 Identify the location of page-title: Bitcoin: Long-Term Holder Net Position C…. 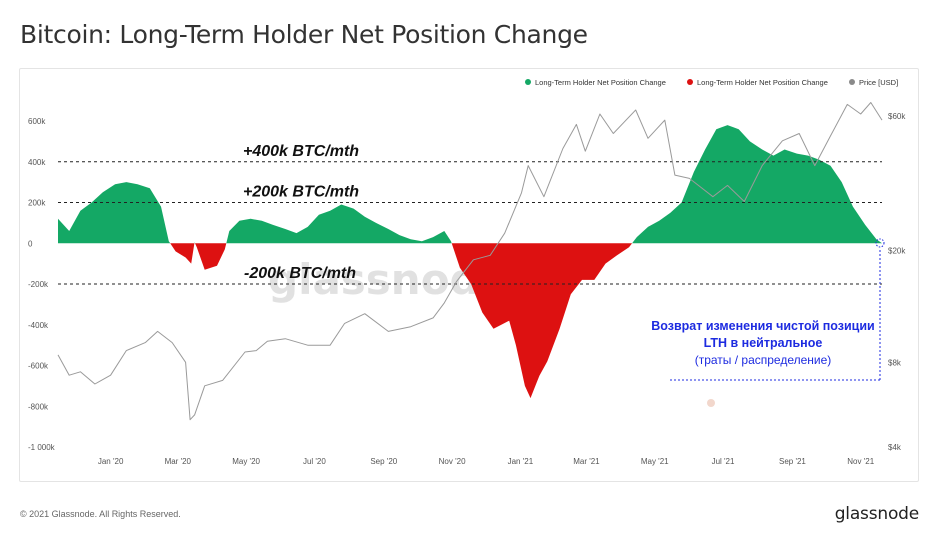
(304, 34).